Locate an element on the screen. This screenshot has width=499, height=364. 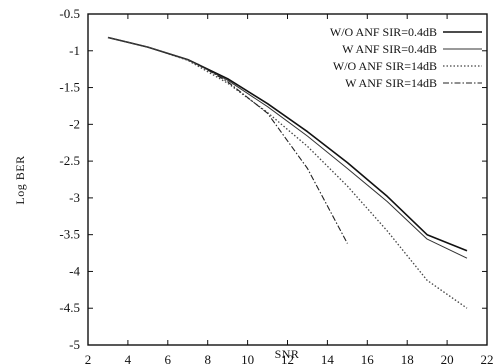
x-axis-label: SNR is located at coordinates (287, 354).